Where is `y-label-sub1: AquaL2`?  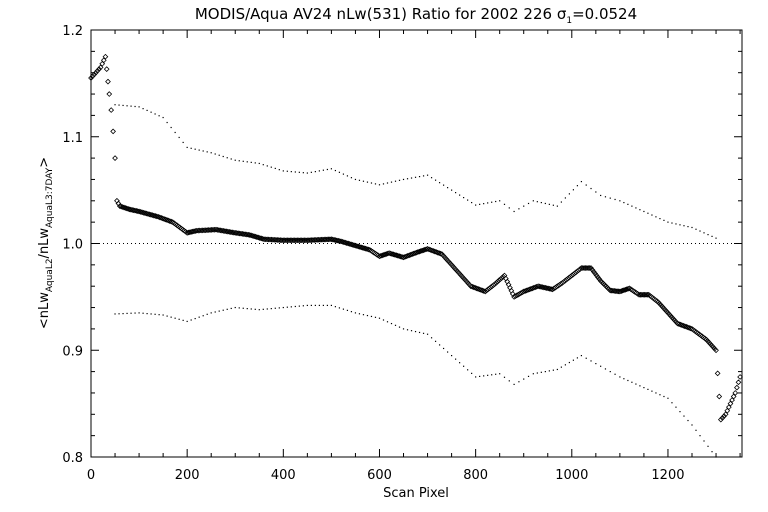
y-label-sub1: AquaL2 is located at coordinates (50, 275).